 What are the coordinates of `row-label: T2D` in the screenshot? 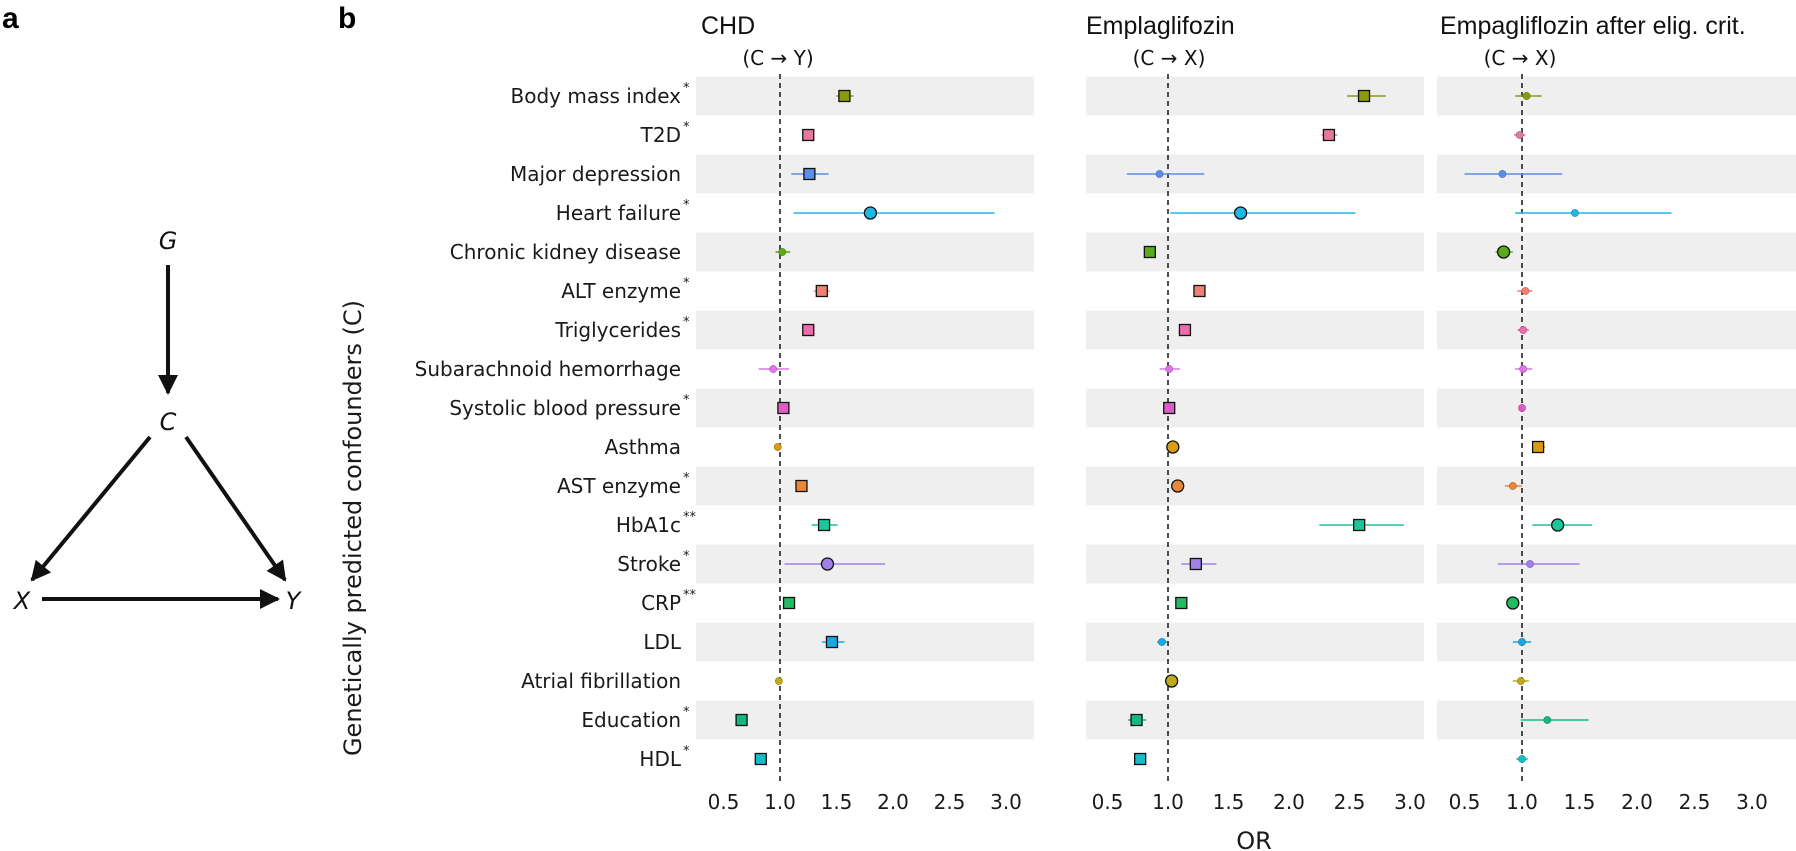 It's located at (660, 135).